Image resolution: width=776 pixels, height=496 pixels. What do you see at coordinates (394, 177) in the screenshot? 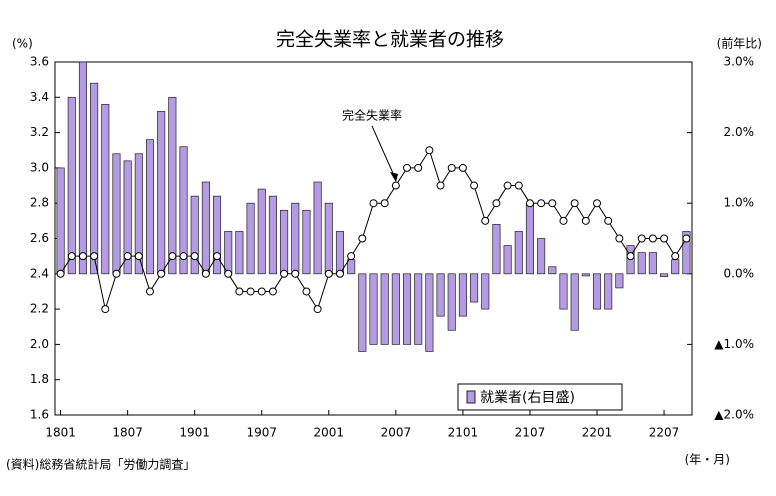
I see `annotation-arrowhead` at bounding box center [394, 177].